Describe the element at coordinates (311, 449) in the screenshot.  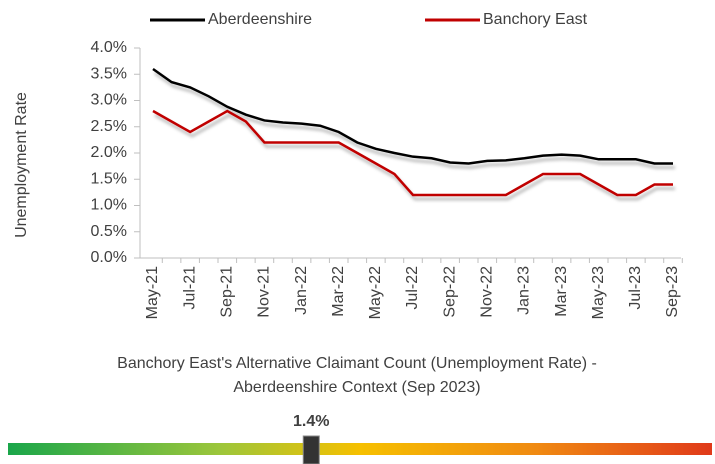
I see `gauge-marker` at that location.